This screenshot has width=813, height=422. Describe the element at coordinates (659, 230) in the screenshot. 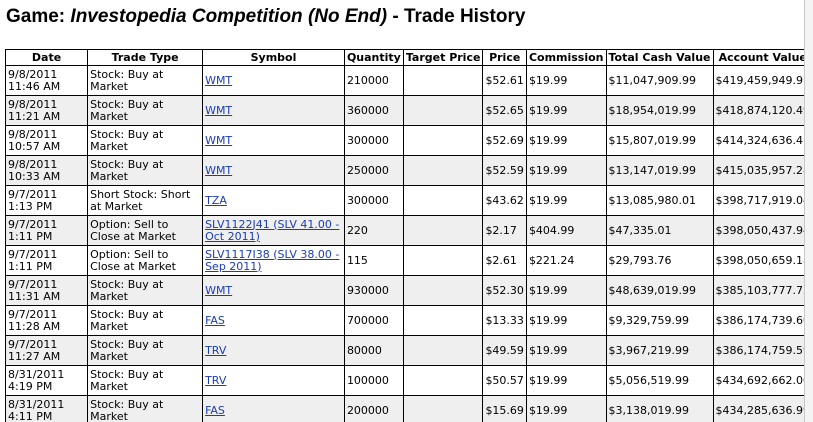

I see `cell-total-cash-value: $47,335.01` at that location.